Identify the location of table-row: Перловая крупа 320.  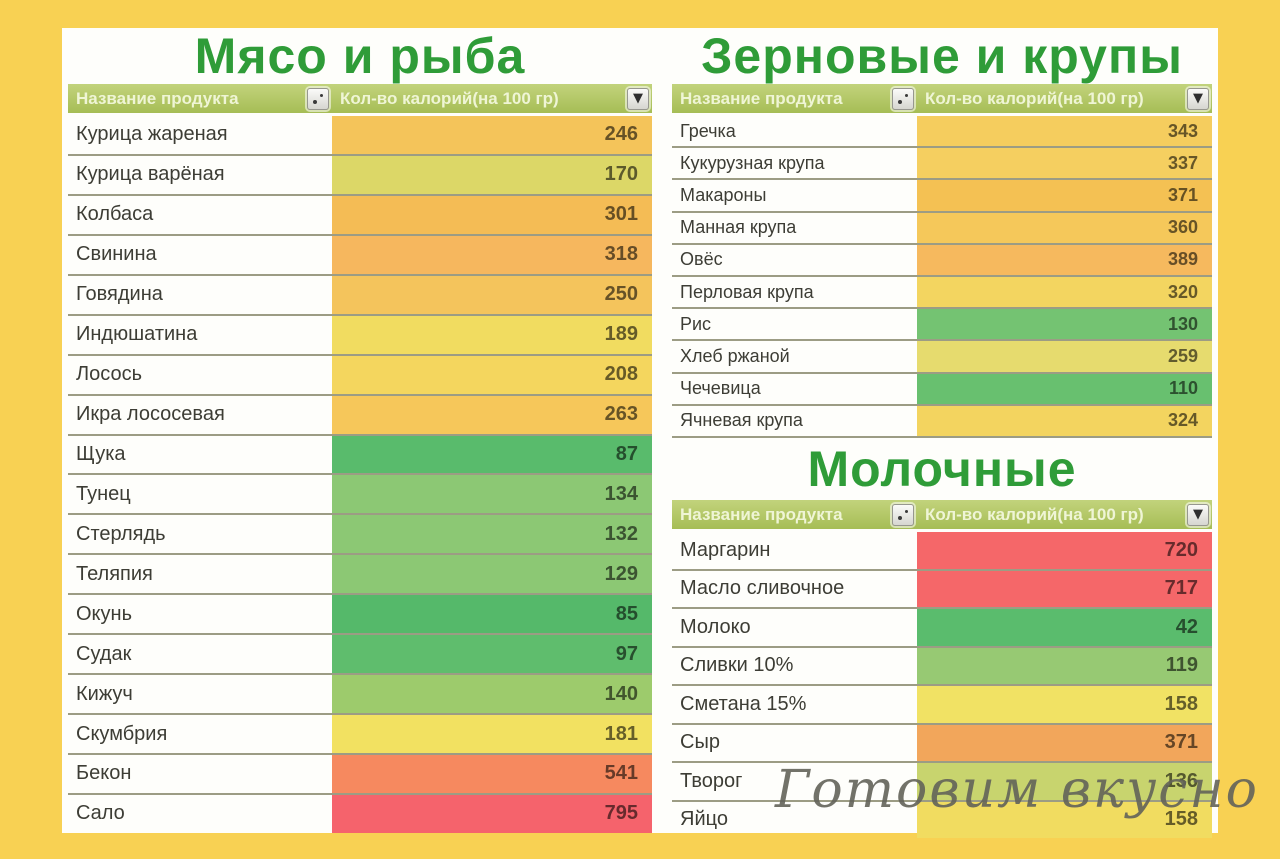
(942, 293).